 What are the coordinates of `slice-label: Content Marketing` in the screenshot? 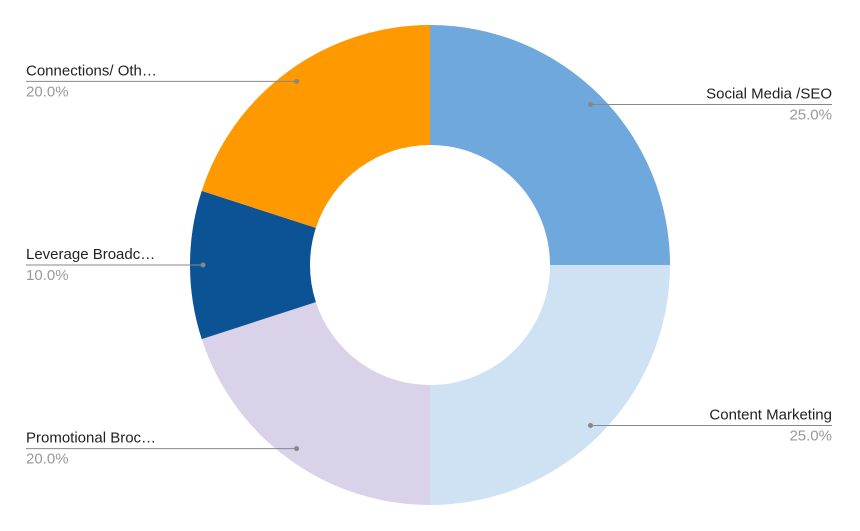 It's located at (770, 414).